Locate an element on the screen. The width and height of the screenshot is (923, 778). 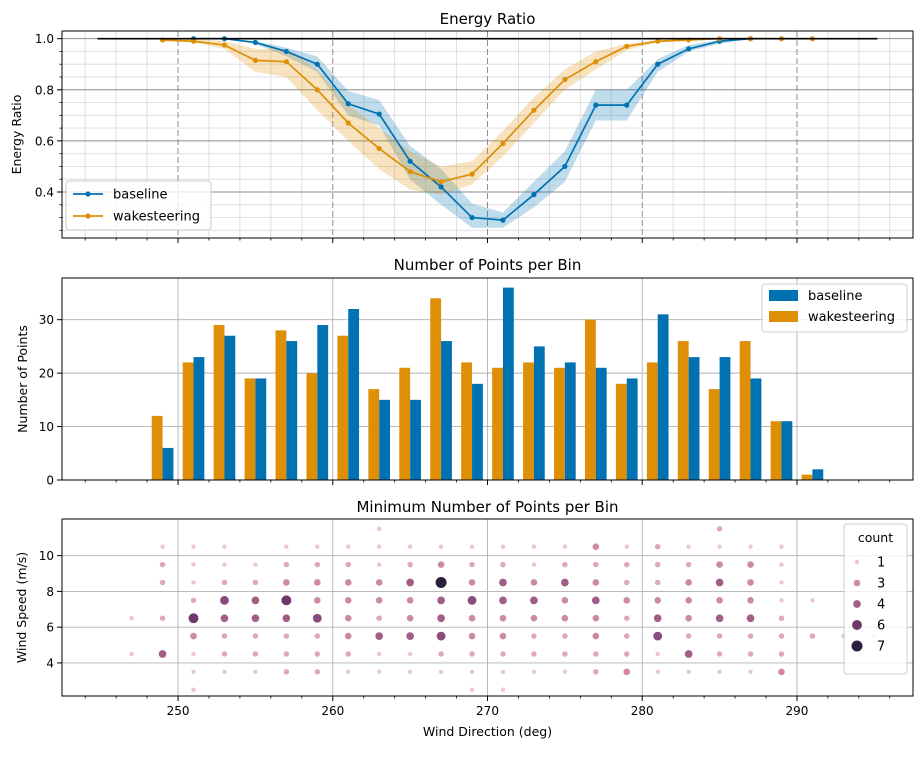
legend-count-label: 1 is located at coordinates (881, 563).